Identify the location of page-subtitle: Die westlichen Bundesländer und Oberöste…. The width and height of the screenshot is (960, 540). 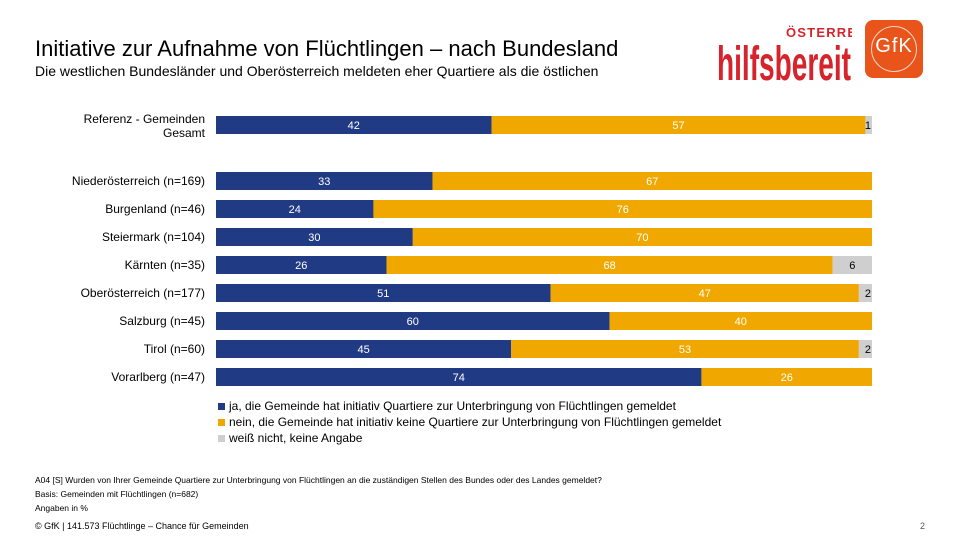
(317, 71).